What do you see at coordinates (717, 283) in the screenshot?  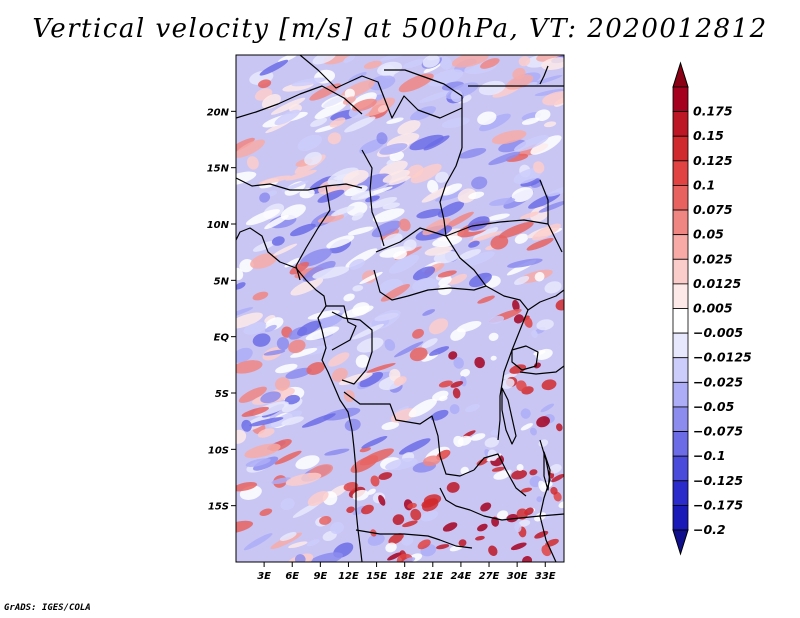 I see `colorbar-label: 0.0125` at bounding box center [717, 283].